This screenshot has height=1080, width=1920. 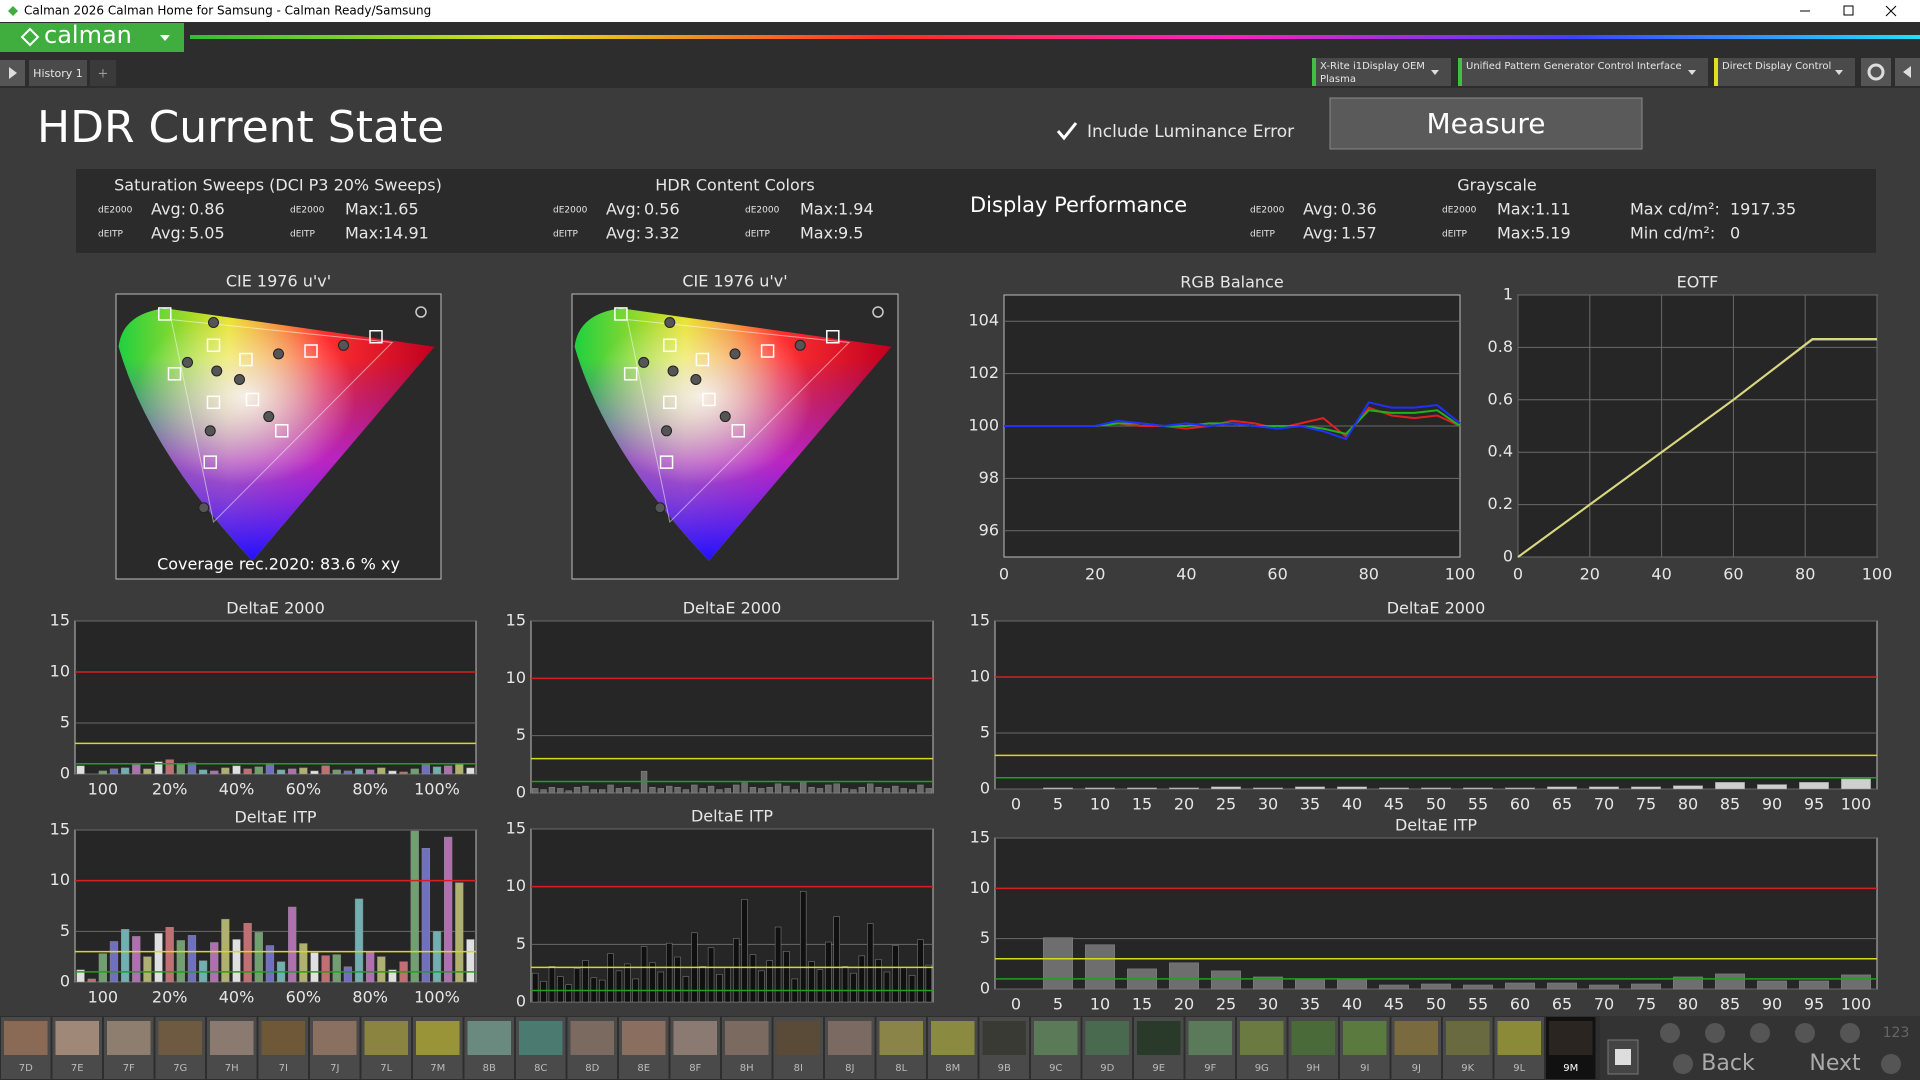 I want to click on close-button, so click(x=1891, y=11).